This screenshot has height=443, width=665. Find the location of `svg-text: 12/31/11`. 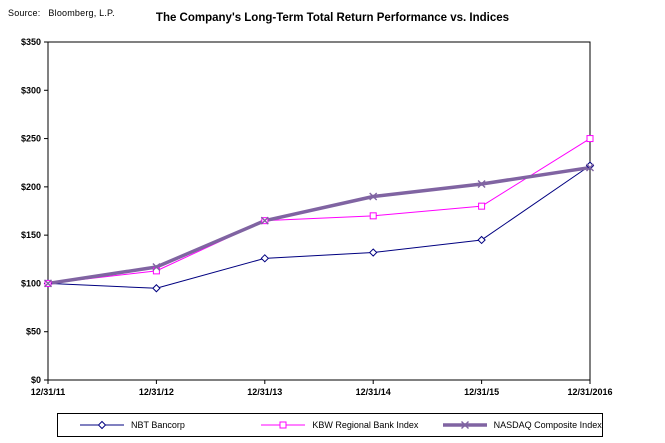

svg-text: 12/31/11 is located at coordinates (48, 392).